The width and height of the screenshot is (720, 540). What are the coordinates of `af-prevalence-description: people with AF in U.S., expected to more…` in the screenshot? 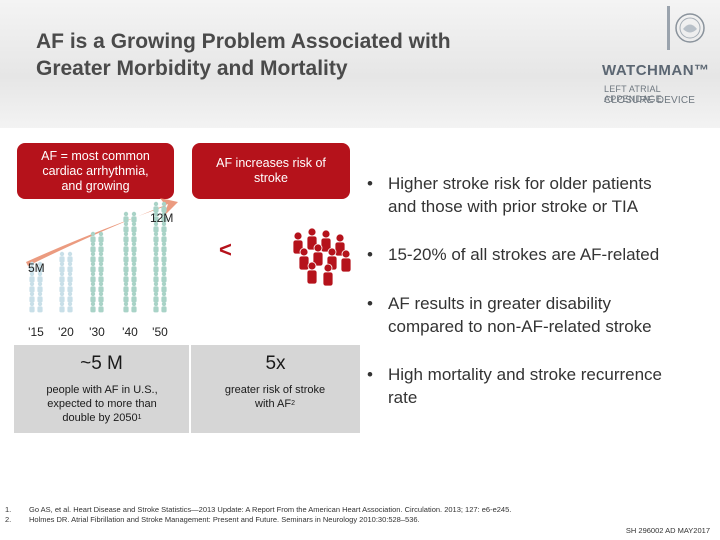 It's located at (102, 404).